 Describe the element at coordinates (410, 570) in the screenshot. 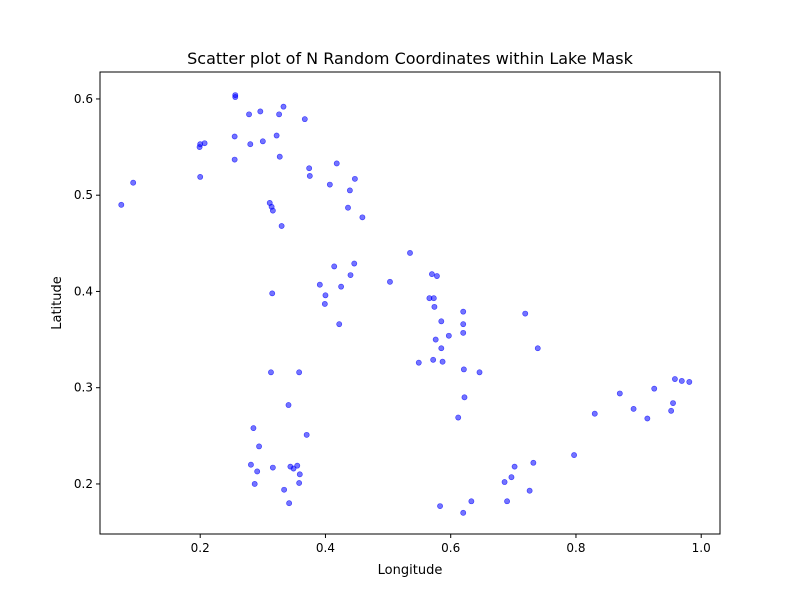

I see `x-axis-label: Longitude` at that location.